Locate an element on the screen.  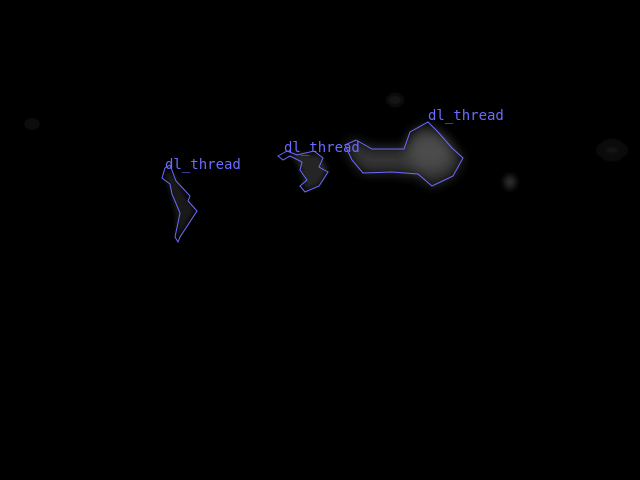
object-glow-large is located at coordinates (404, 155).